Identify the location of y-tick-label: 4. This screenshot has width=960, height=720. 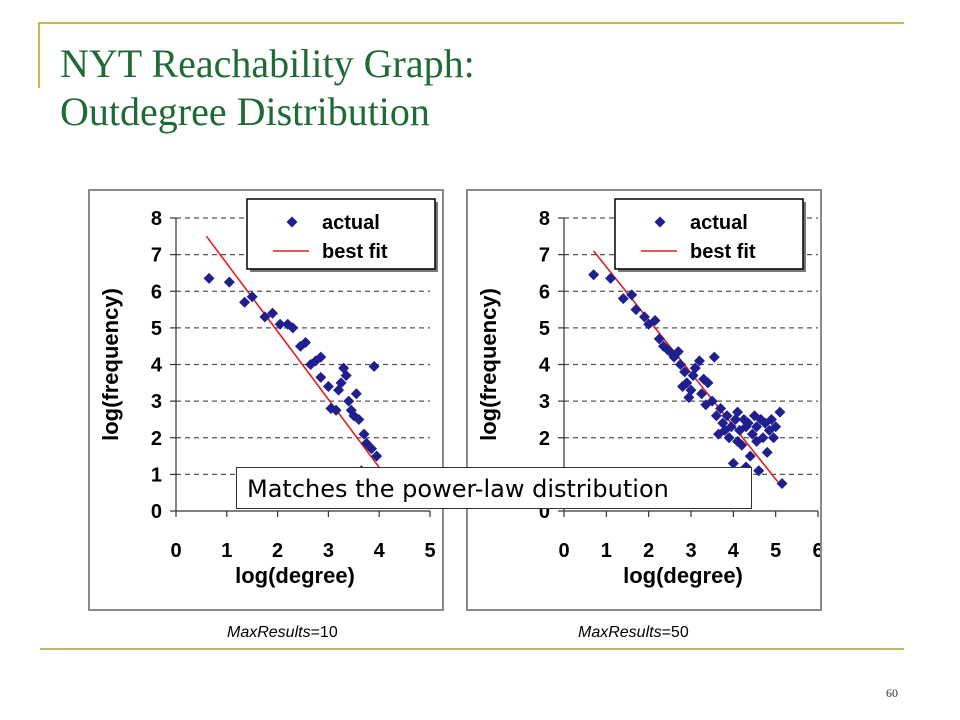
(157, 366).